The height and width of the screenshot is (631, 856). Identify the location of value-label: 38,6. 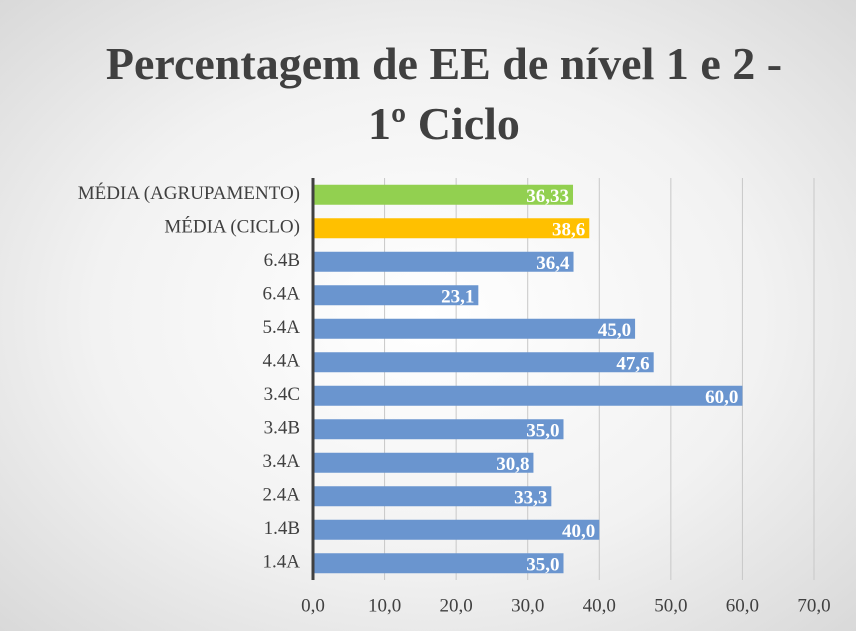
(568, 230).